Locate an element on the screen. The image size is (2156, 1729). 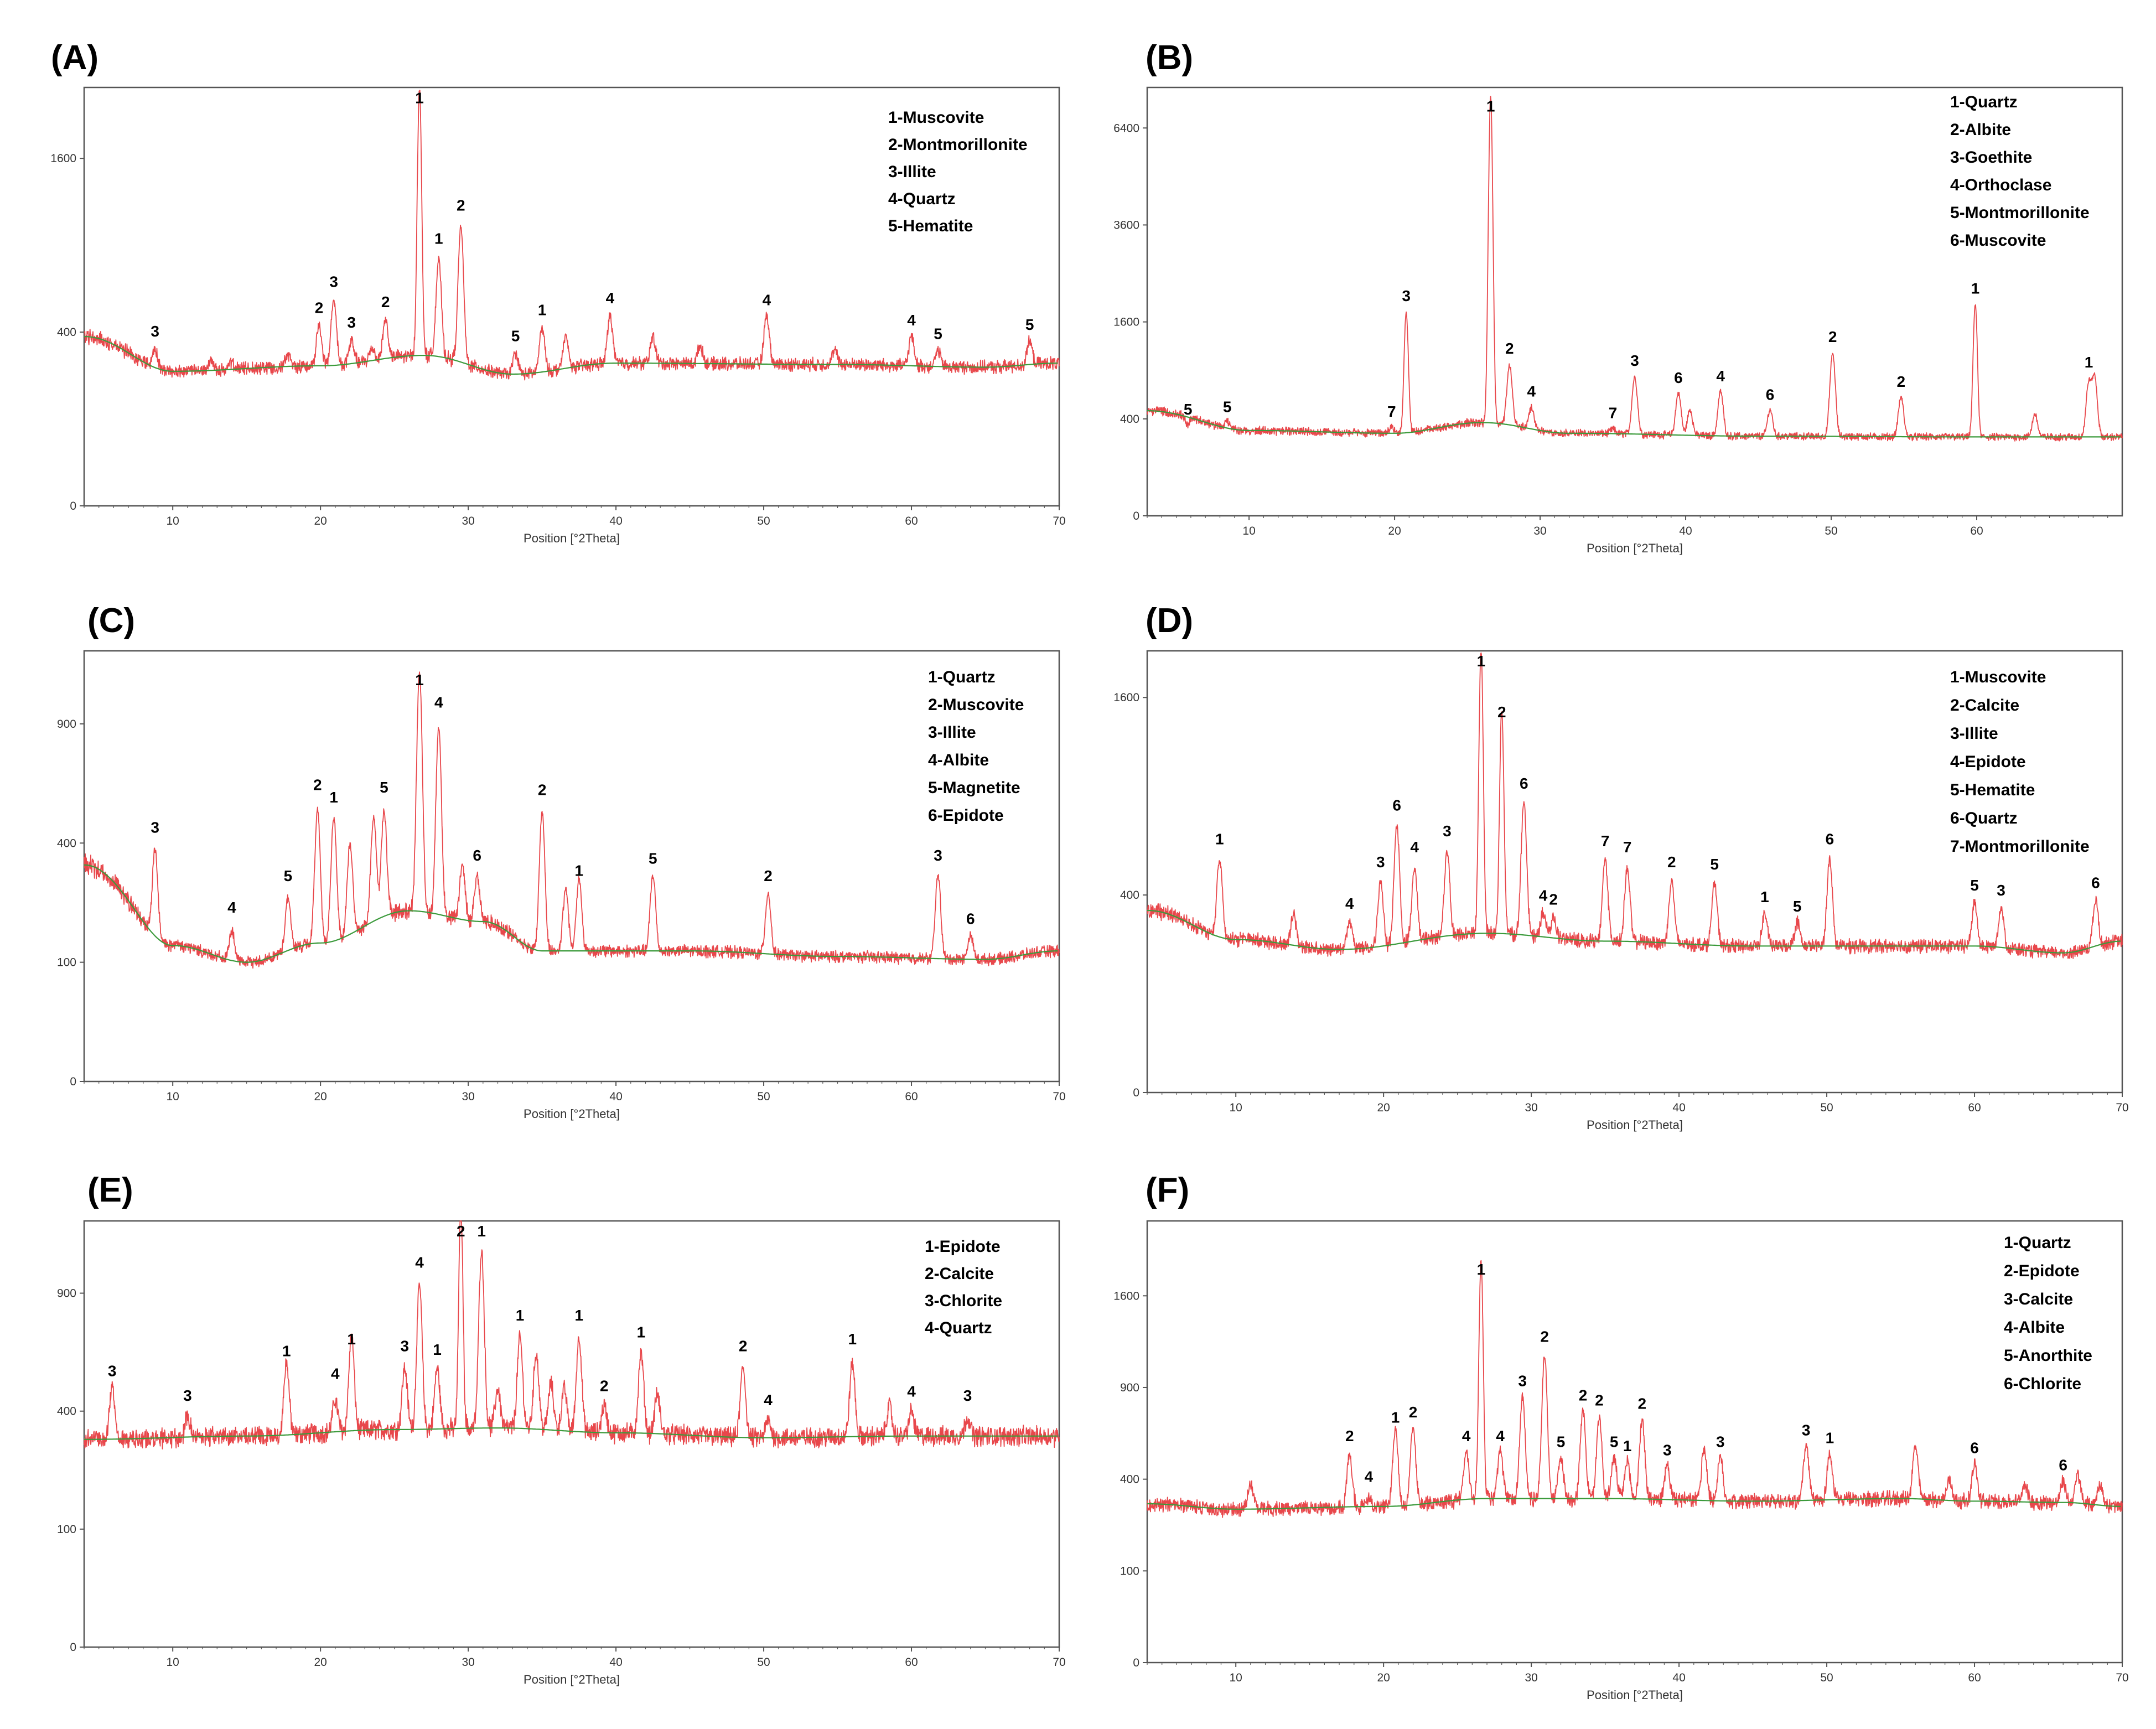
legend-item: 6-Chlorite is located at coordinates (2043, 1384).